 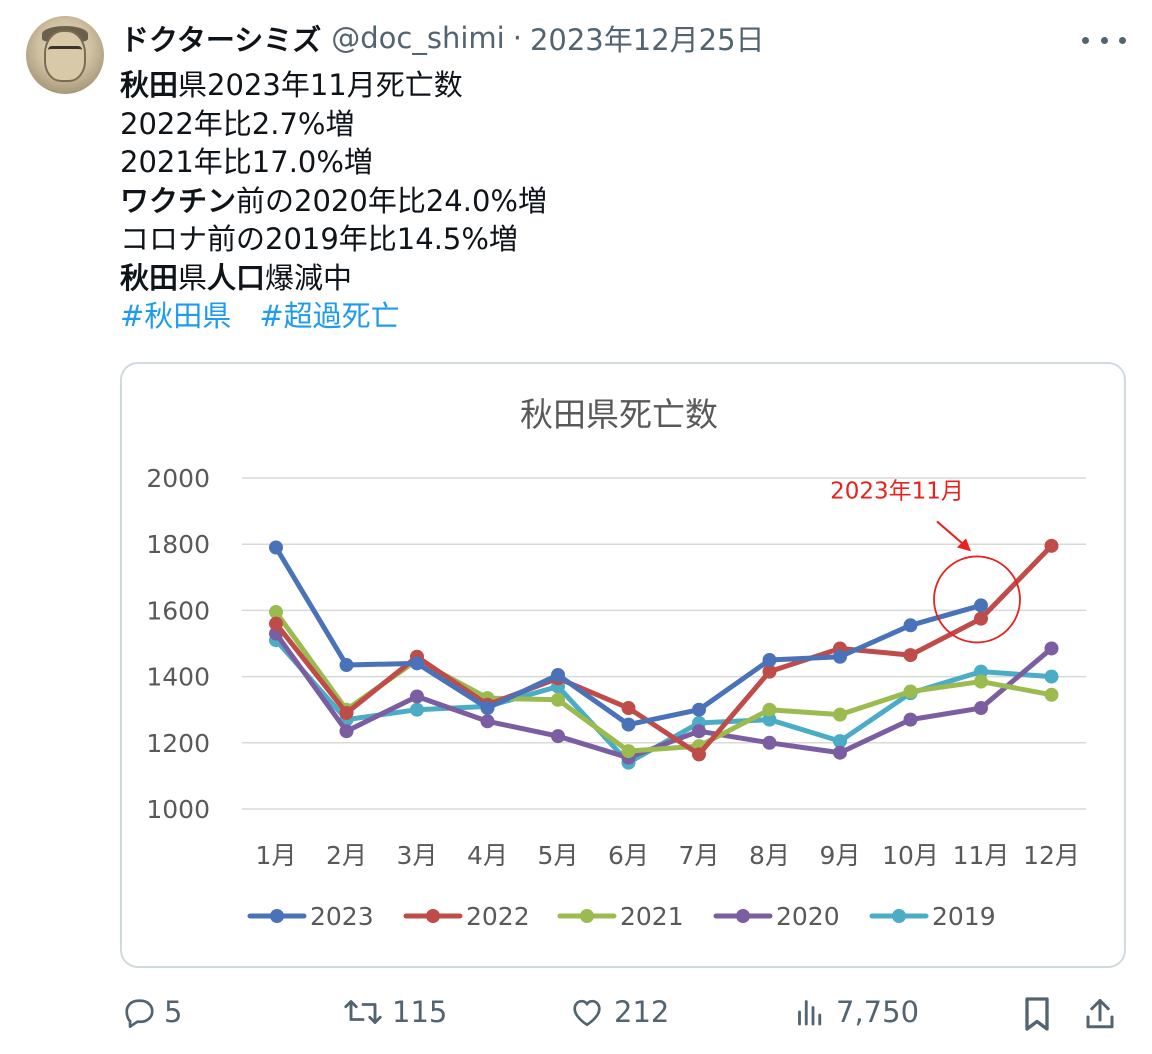 What do you see at coordinates (333, 162) in the screenshot?
I see `tweet-line: 2021年比17.0%増` at bounding box center [333, 162].